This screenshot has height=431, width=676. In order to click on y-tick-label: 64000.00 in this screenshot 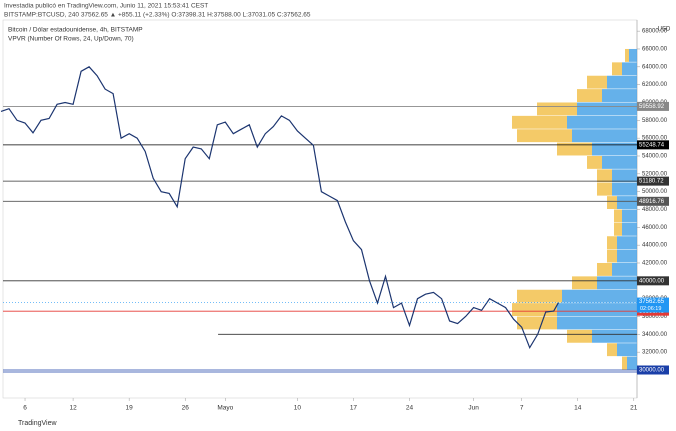, I will do `click(655, 67)`.